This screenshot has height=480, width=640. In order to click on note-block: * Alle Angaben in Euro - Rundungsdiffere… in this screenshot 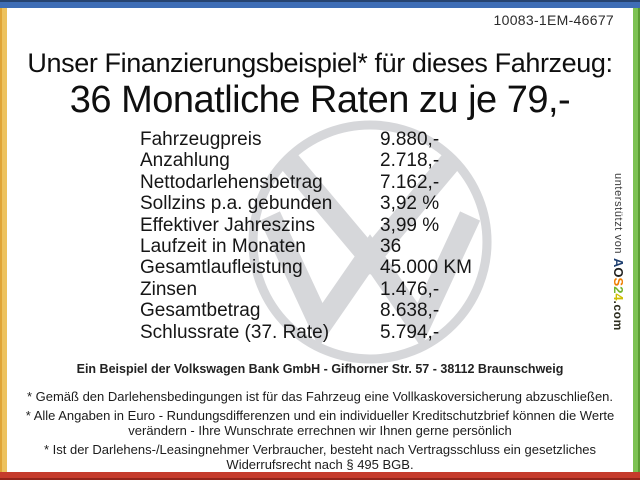, I will do `click(320, 423)`.